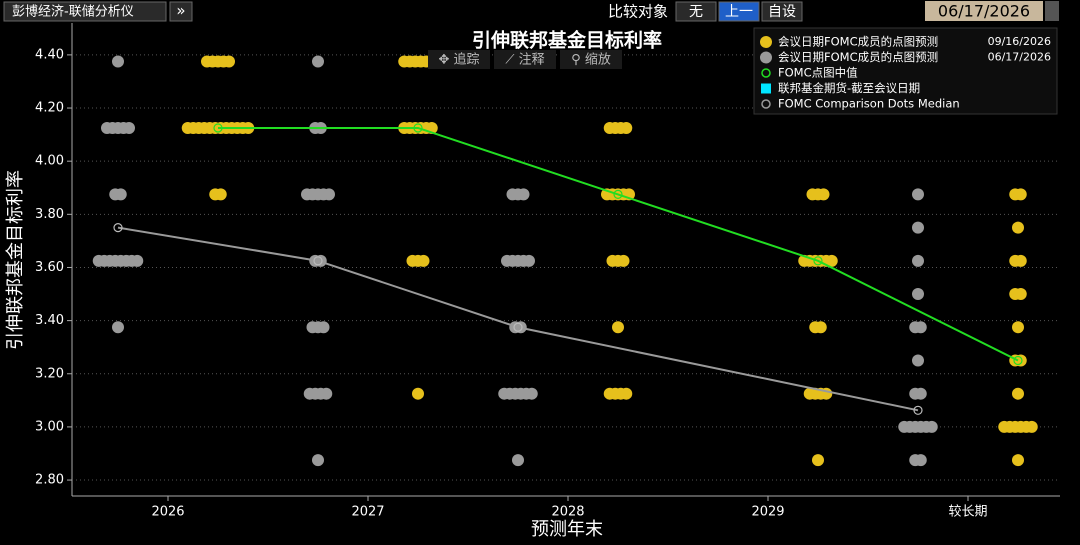  Describe the element at coordinates (49, 426) in the screenshot. I see `y-tick-label: 3.00` at that location.